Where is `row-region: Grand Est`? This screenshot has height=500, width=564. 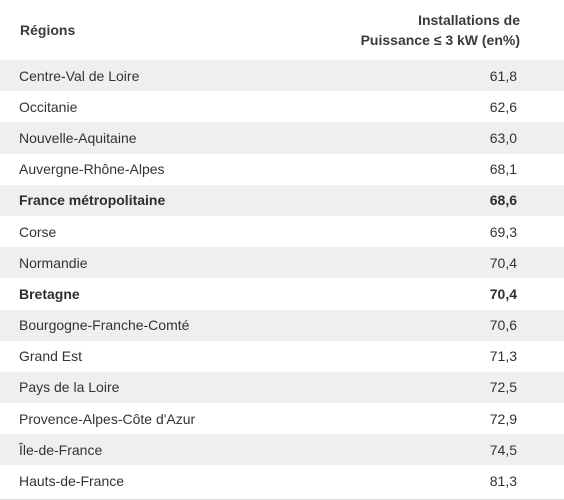 row-region: Grand Est is located at coordinates (51, 356).